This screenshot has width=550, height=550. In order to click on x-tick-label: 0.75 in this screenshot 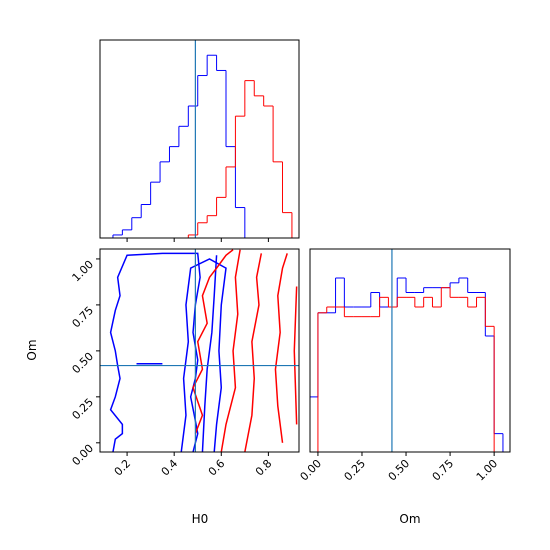, I will do `click(443, 470)`.